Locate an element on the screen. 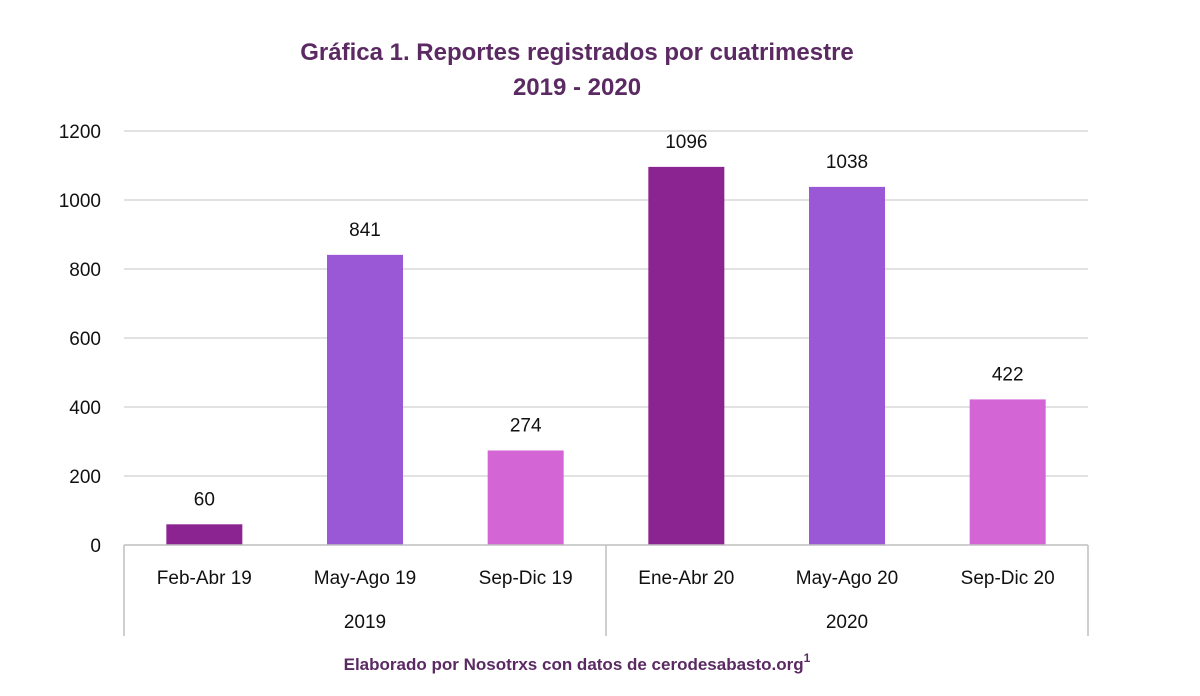 This screenshot has width=1200, height=696. y-tick-label: 1000 is located at coordinates (80, 201).